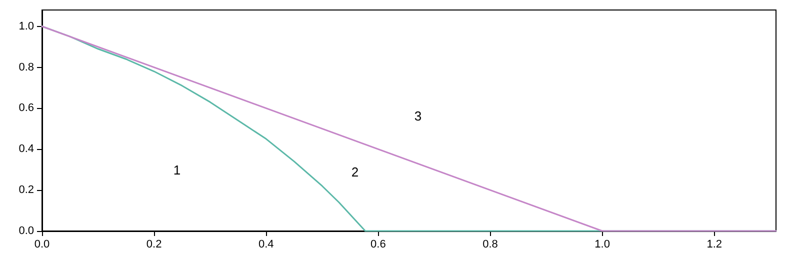 This screenshot has width=789, height=276. Describe the element at coordinates (714, 244) in the screenshot. I see `x-tick-label: 1.2` at that location.